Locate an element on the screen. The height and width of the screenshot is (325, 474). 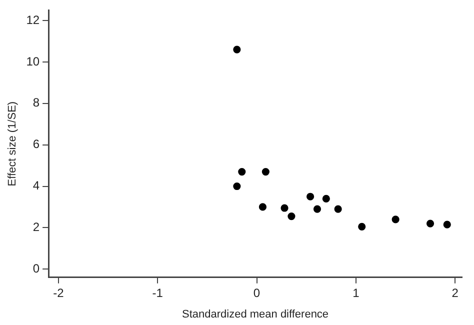
y-tick-label: 8 is located at coordinates (36, 103).